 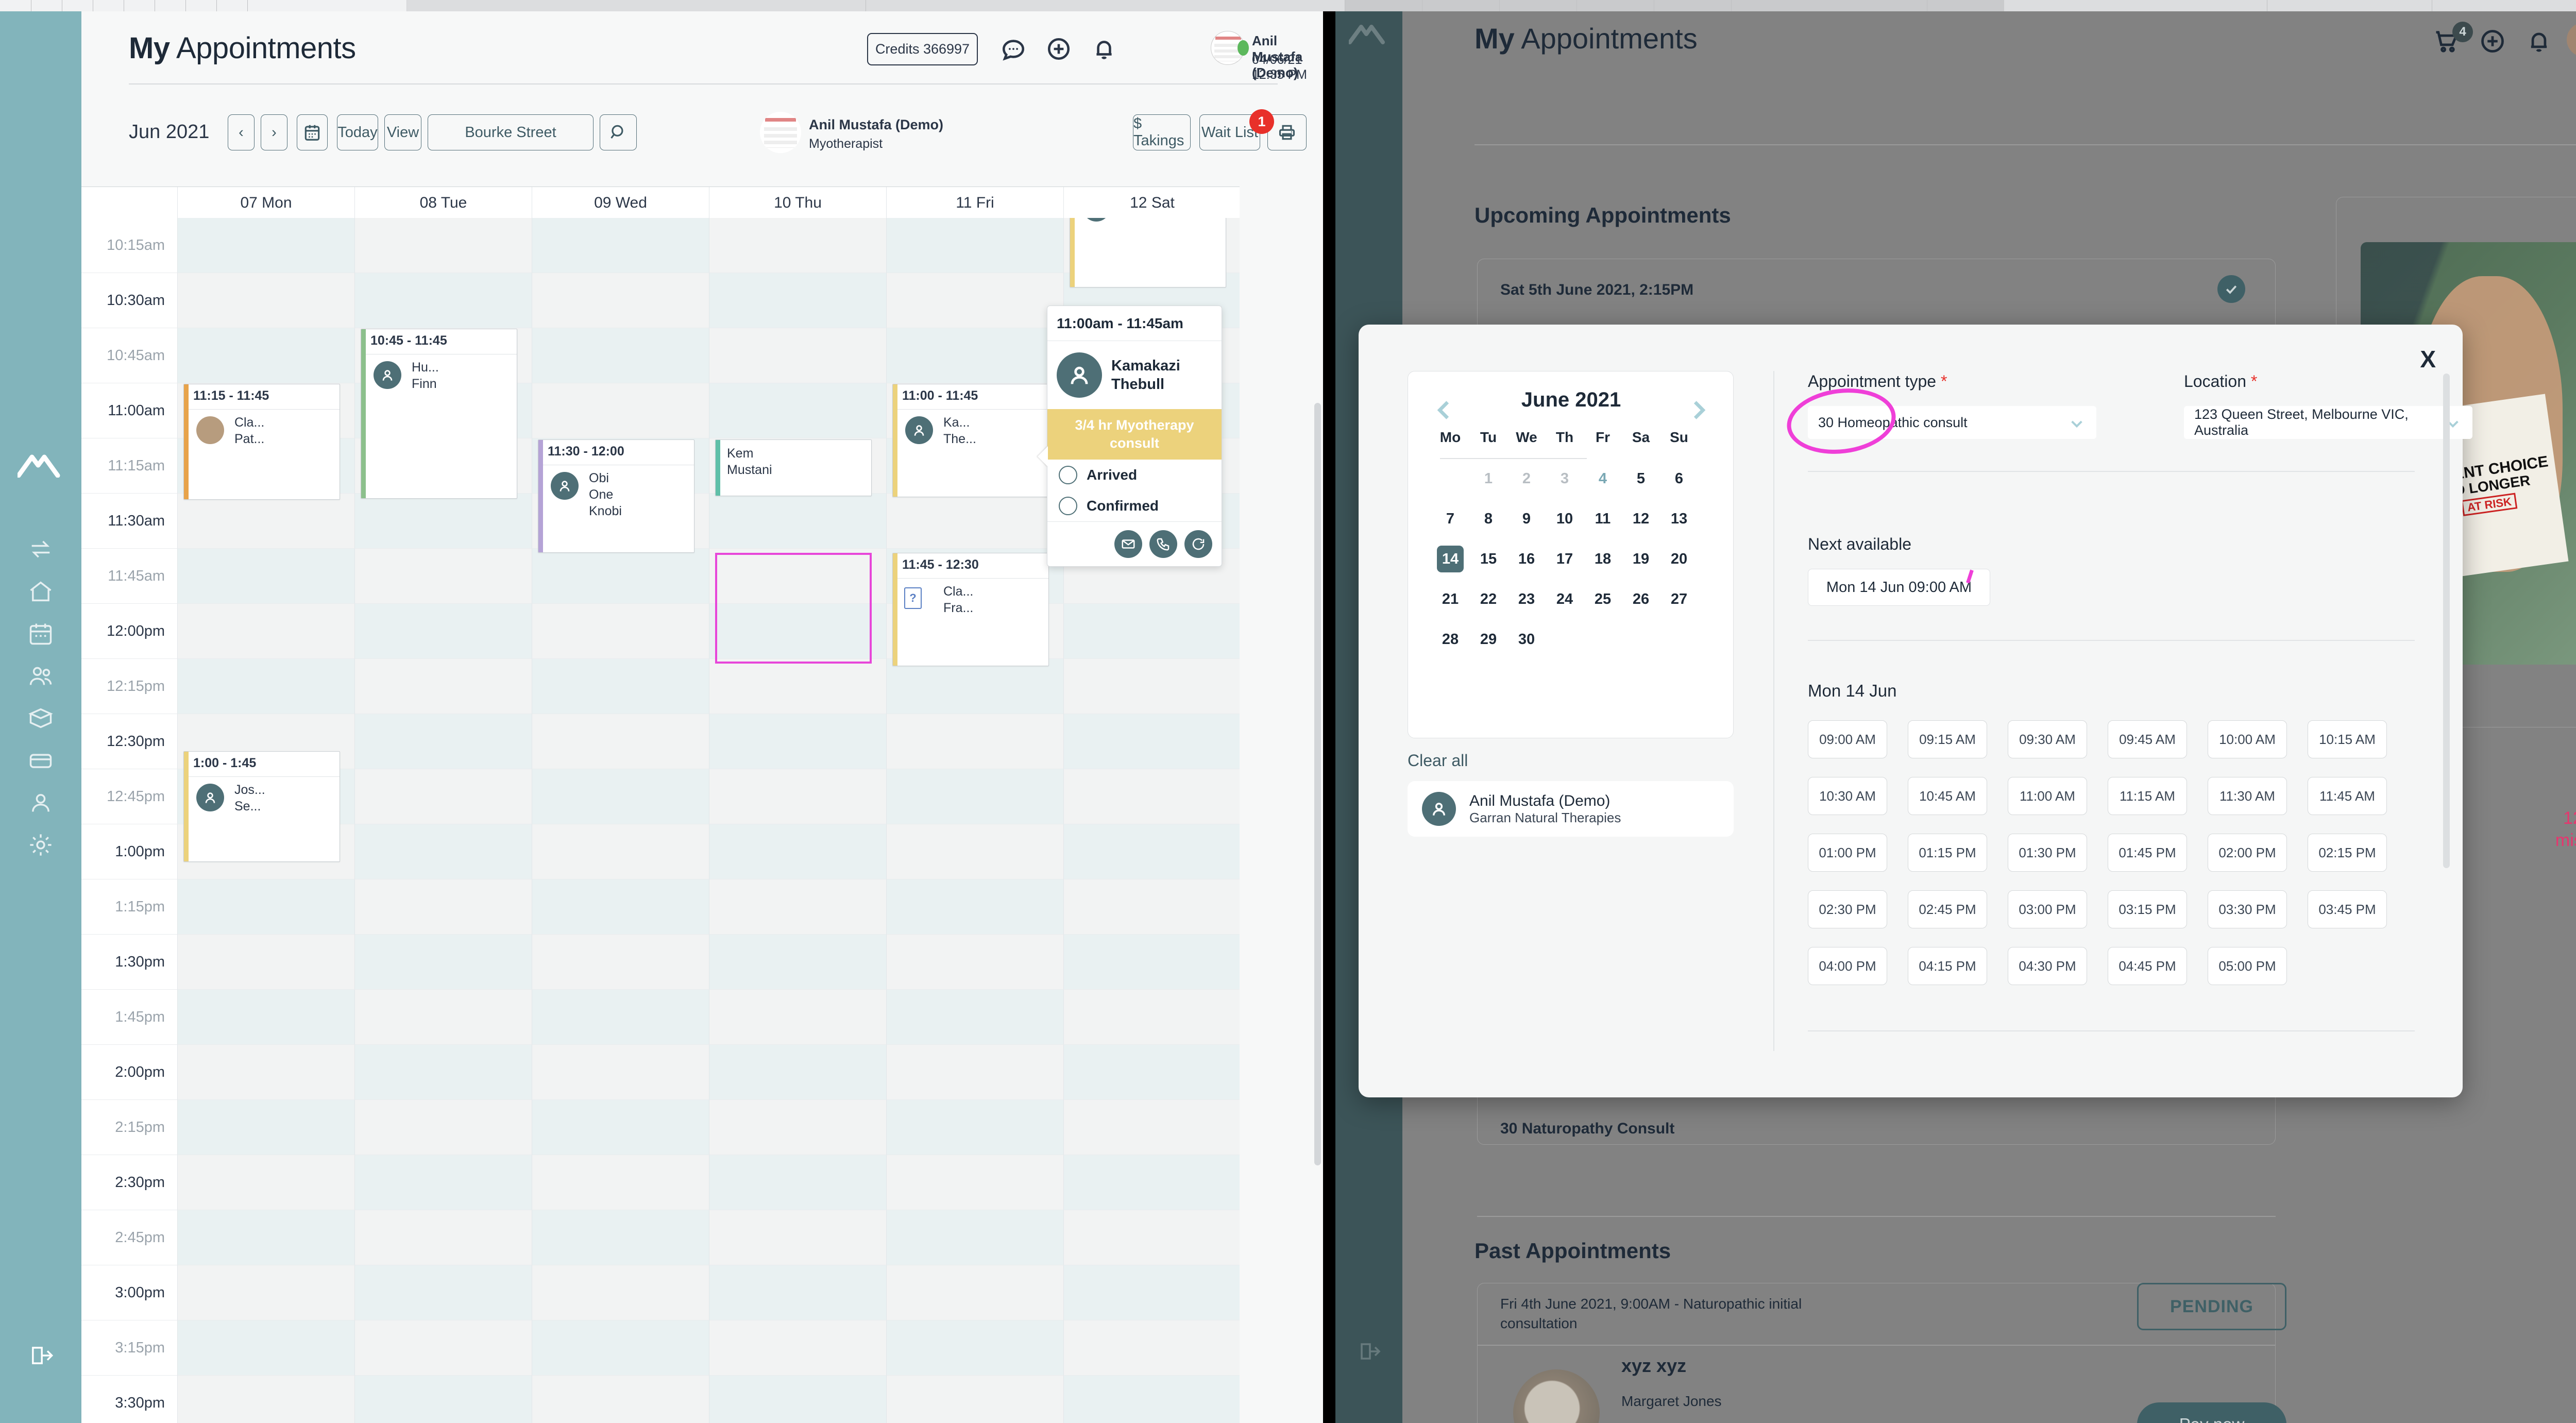 What do you see at coordinates (2347, 739) in the screenshot?
I see `timeslot-button: 10:15 AM` at bounding box center [2347, 739].